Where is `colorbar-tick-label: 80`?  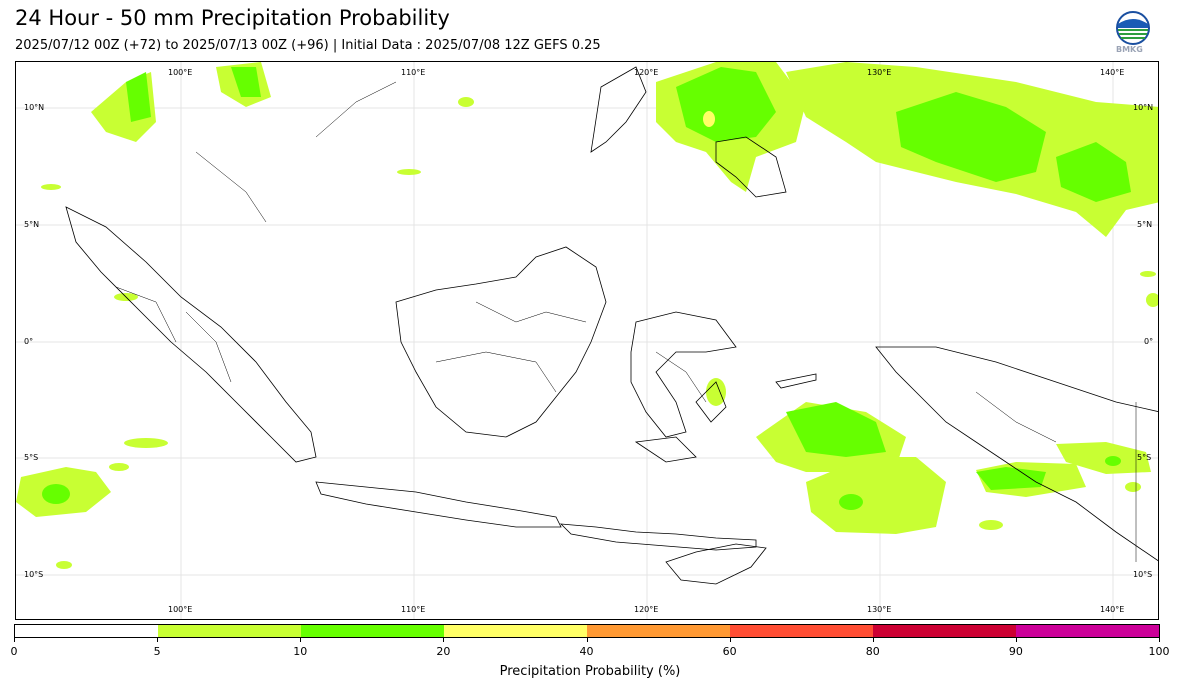 colorbar-tick-label: 80 is located at coordinates (872, 651).